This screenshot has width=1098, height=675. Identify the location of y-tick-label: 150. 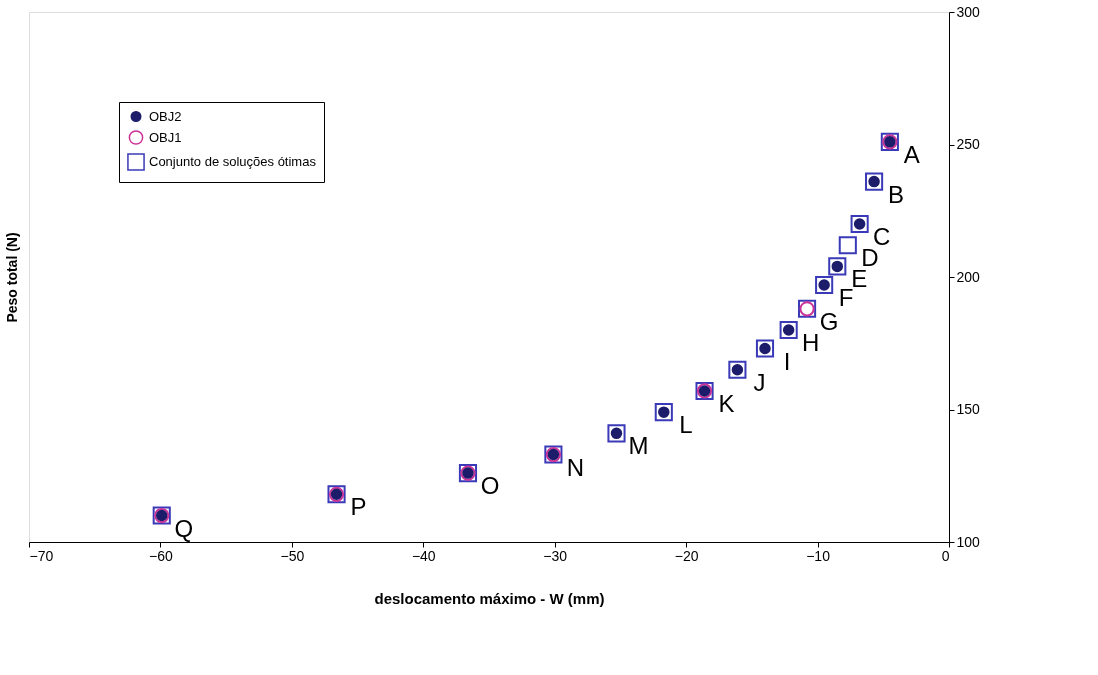
(968, 409).